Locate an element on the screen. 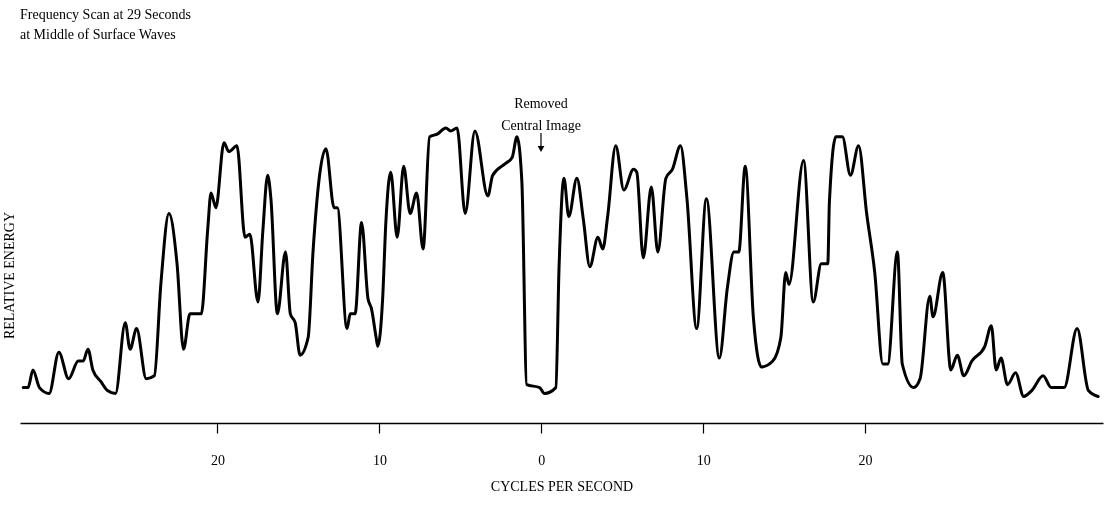 Image resolution: width=1105 pixels, height=509 pixels. x-tick-label: 0 is located at coordinates (542, 460).